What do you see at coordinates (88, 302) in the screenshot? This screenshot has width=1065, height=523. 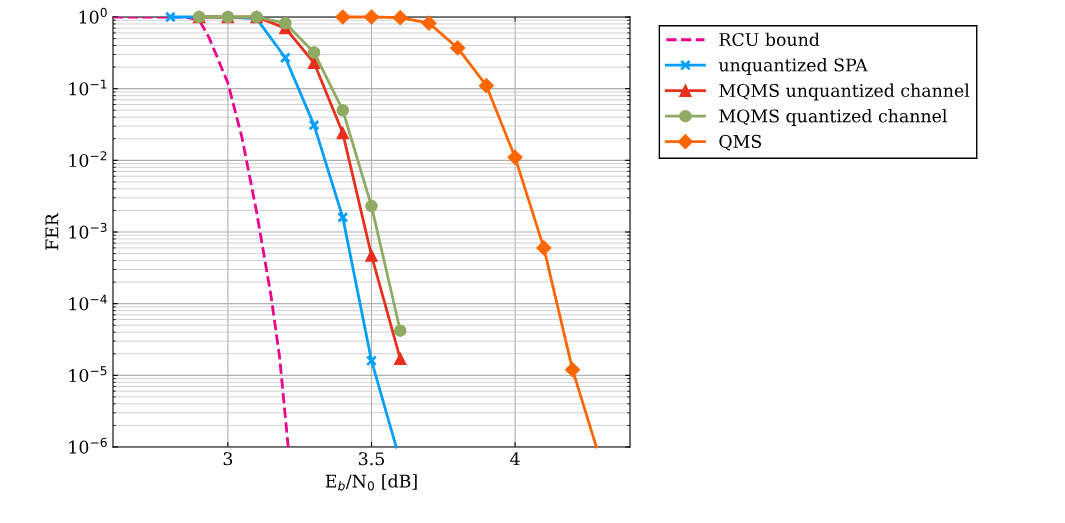 I see `y-tick-label: 10$^{−4}$` at bounding box center [88, 302].